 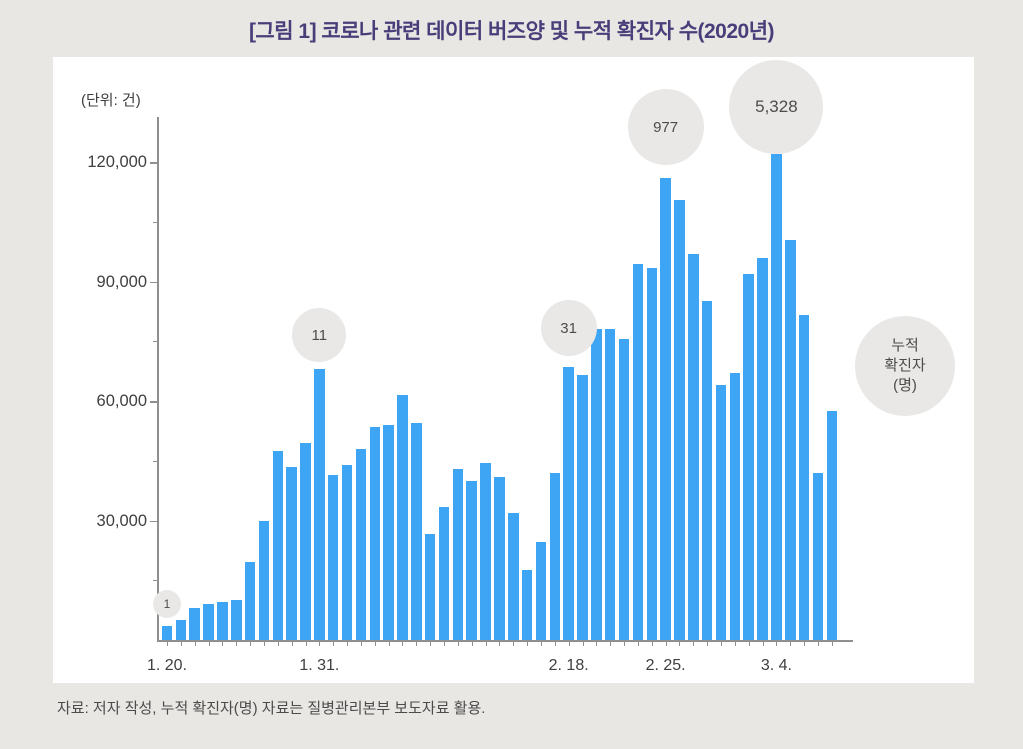 I want to click on annotation-circle: 1, so click(x=167, y=604).